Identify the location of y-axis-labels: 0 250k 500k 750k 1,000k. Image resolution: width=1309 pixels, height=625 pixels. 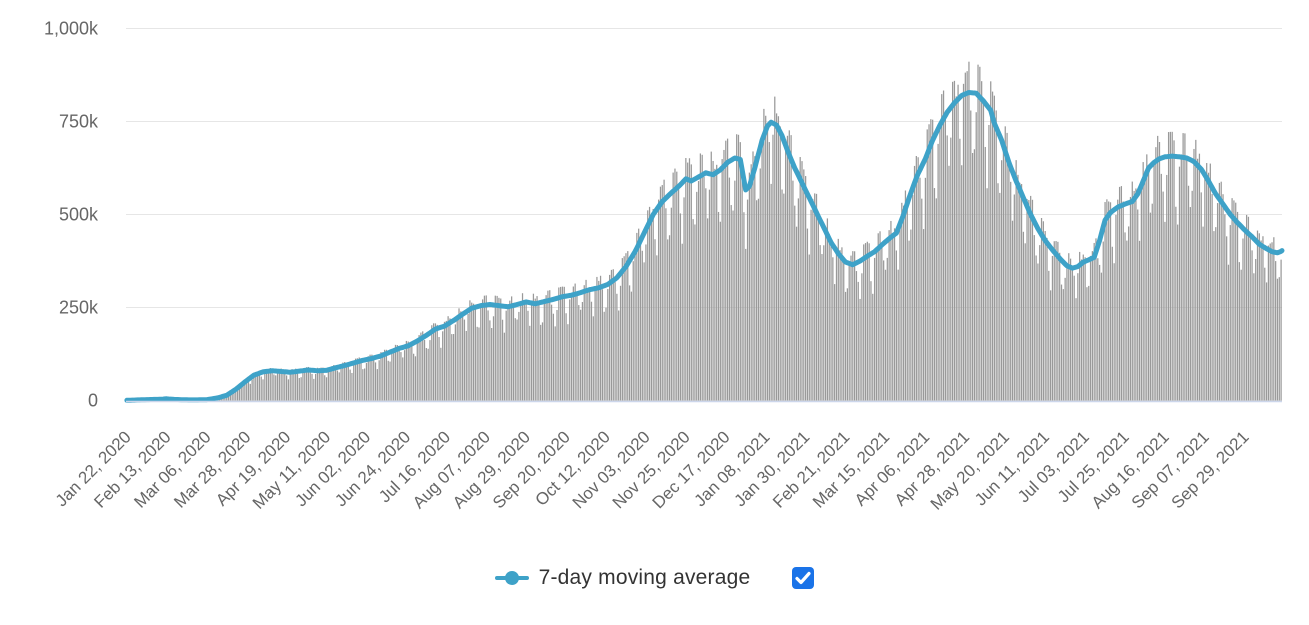
(71, 215).